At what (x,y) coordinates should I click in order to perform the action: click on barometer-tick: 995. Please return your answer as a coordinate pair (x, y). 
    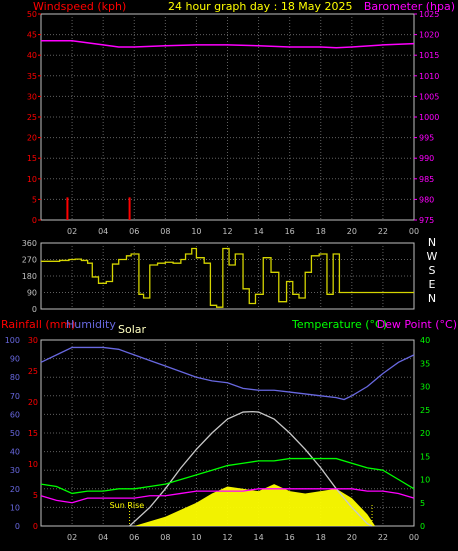
    Looking at the image, I should click on (426, 138).